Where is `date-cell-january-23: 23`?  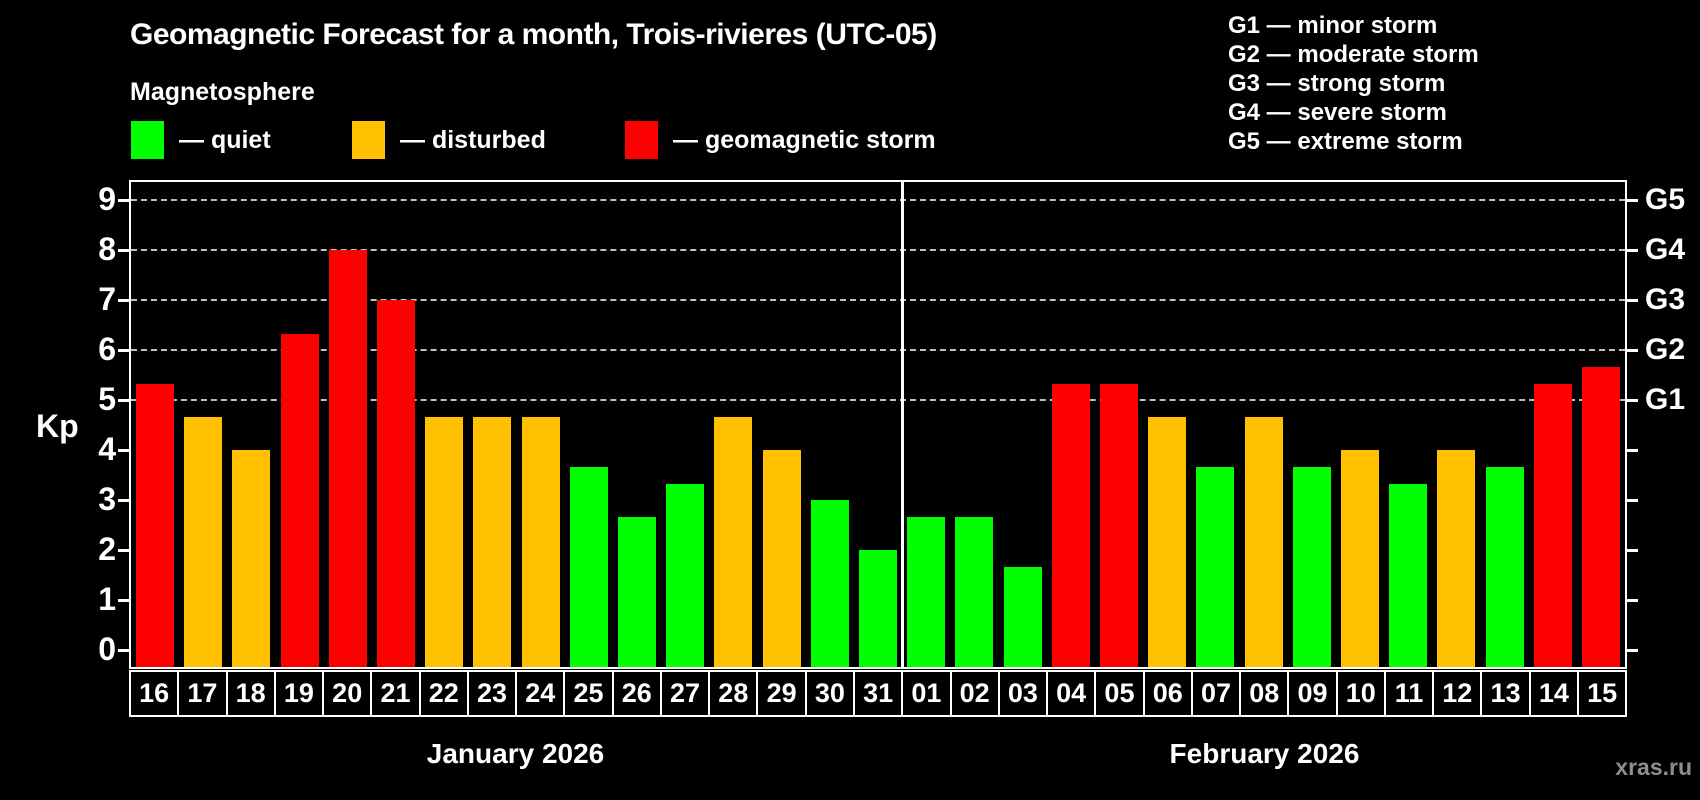
date-cell-january-23: 23 is located at coordinates (492, 693).